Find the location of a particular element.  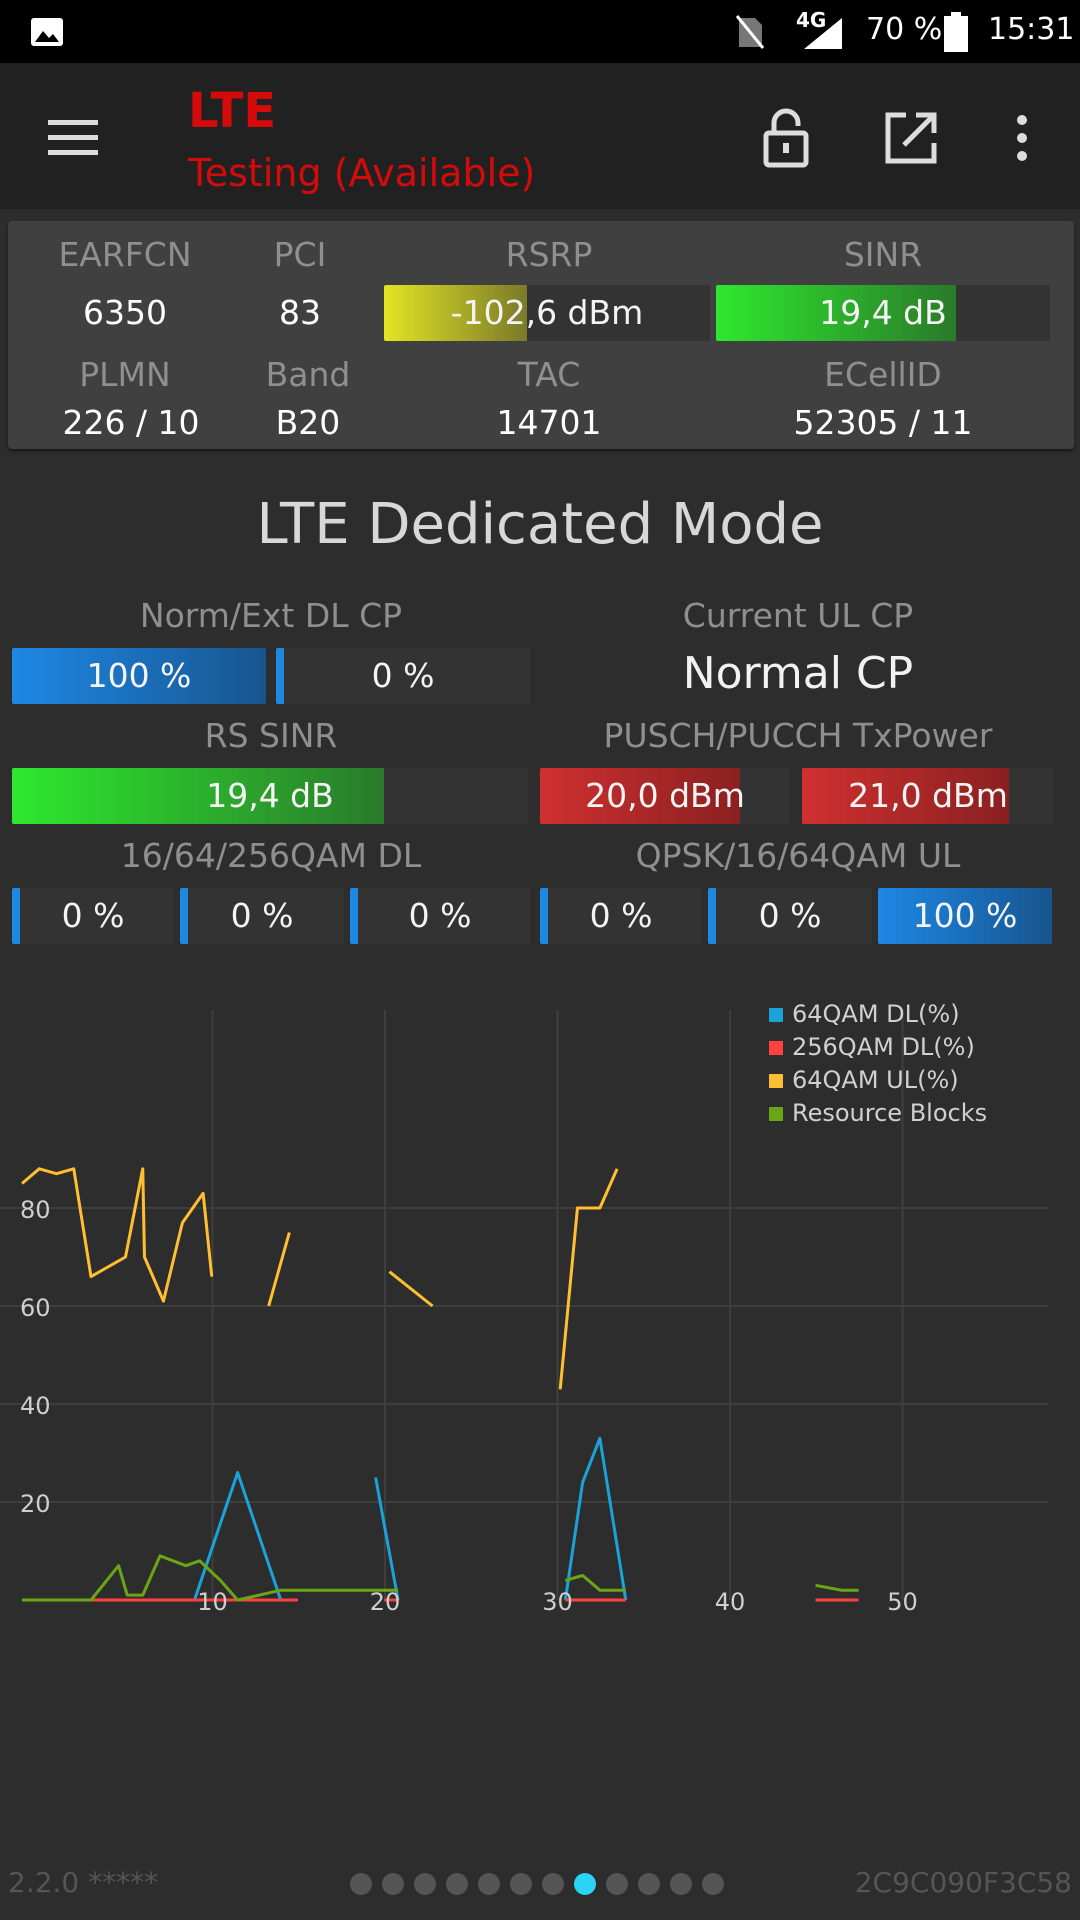

x-tick-label: 50 is located at coordinates (902, 1602).